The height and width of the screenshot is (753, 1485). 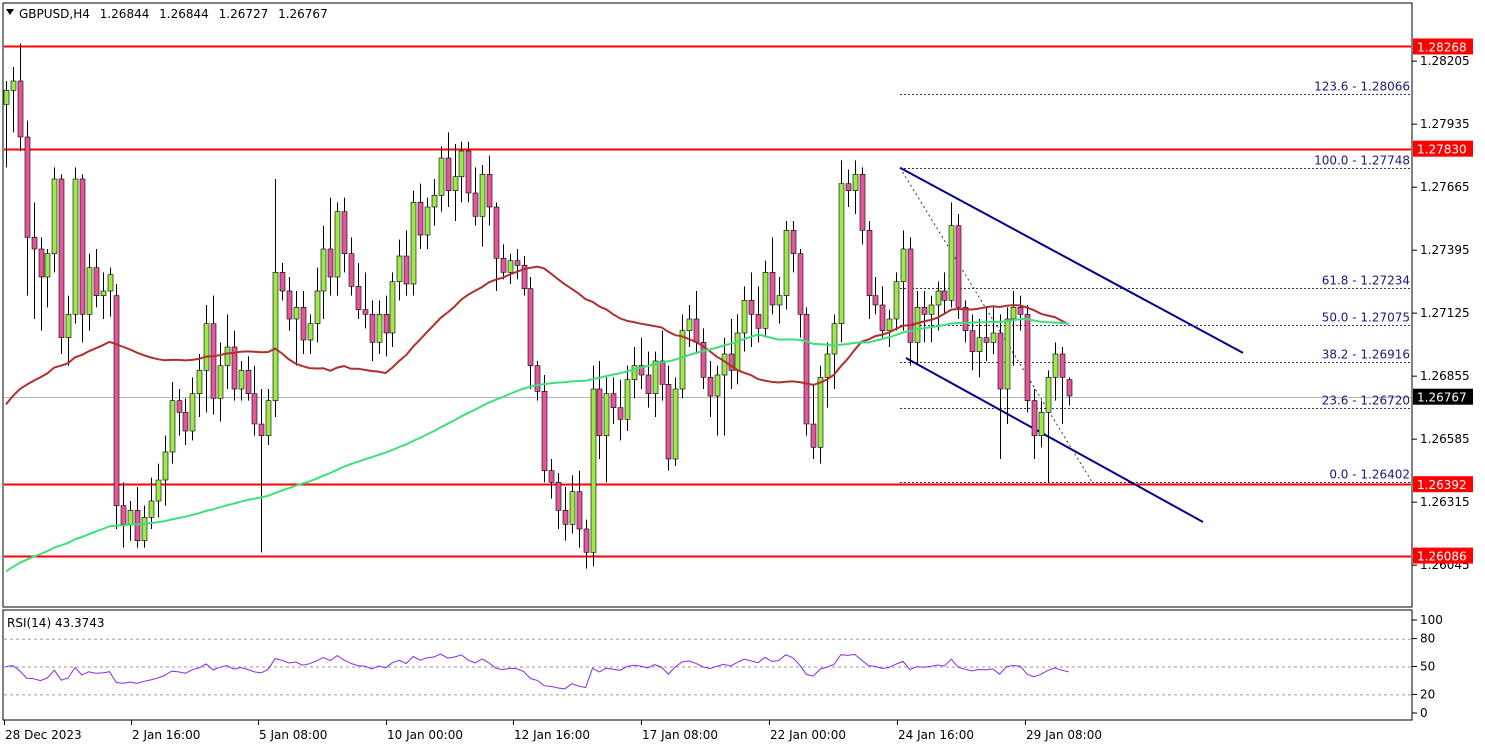 What do you see at coordinates (1366, 401) in the screenshot?
I see `fib-level-label: 23.6 - 1.26720` at bounding box center [1366, 401].